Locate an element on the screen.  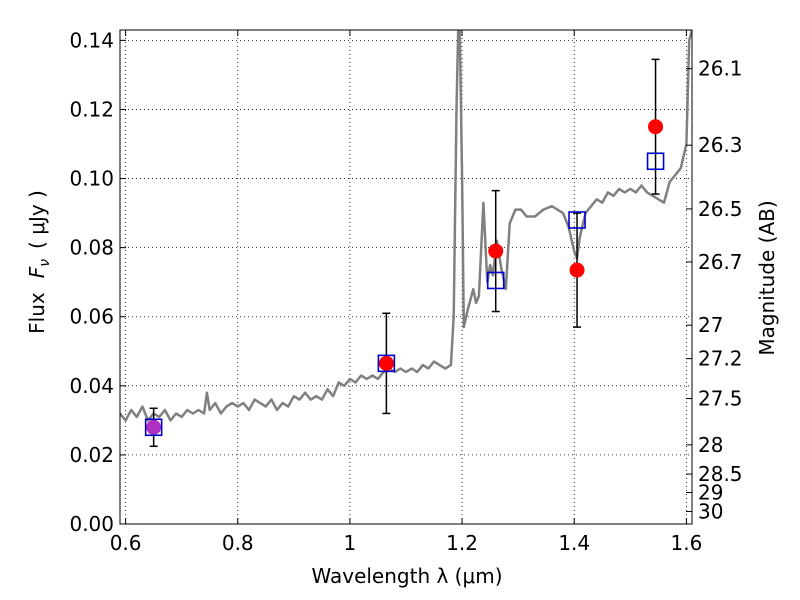
y-tick-label: 0.14 is located at coordinates (91, 40).